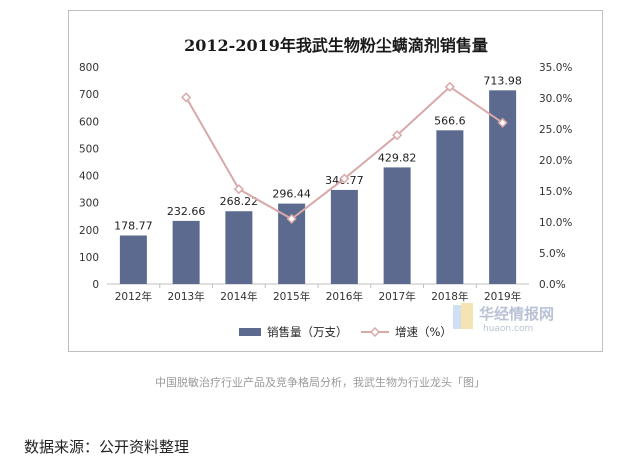 This screenshot has height=470, width=640. Describe the element at coordinates (291, 194) in the screenshot. I see `bar-data-label: 296.44` at that location.